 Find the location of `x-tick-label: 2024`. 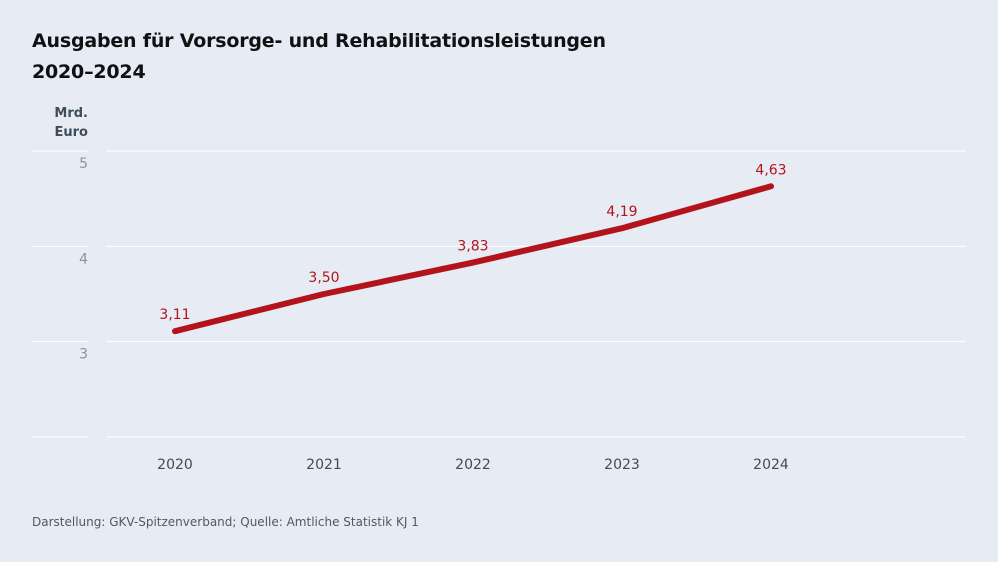

x-tick-label: 2024 is located at coordinates (771, 465).